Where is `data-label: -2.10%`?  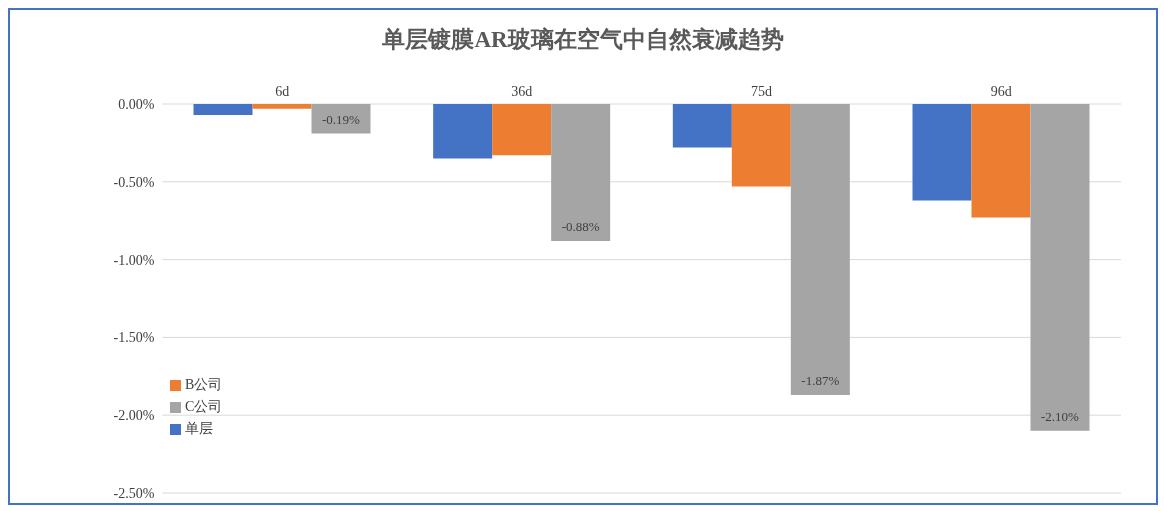
data-label: -2.10% is located at coordinates (1060, 416).